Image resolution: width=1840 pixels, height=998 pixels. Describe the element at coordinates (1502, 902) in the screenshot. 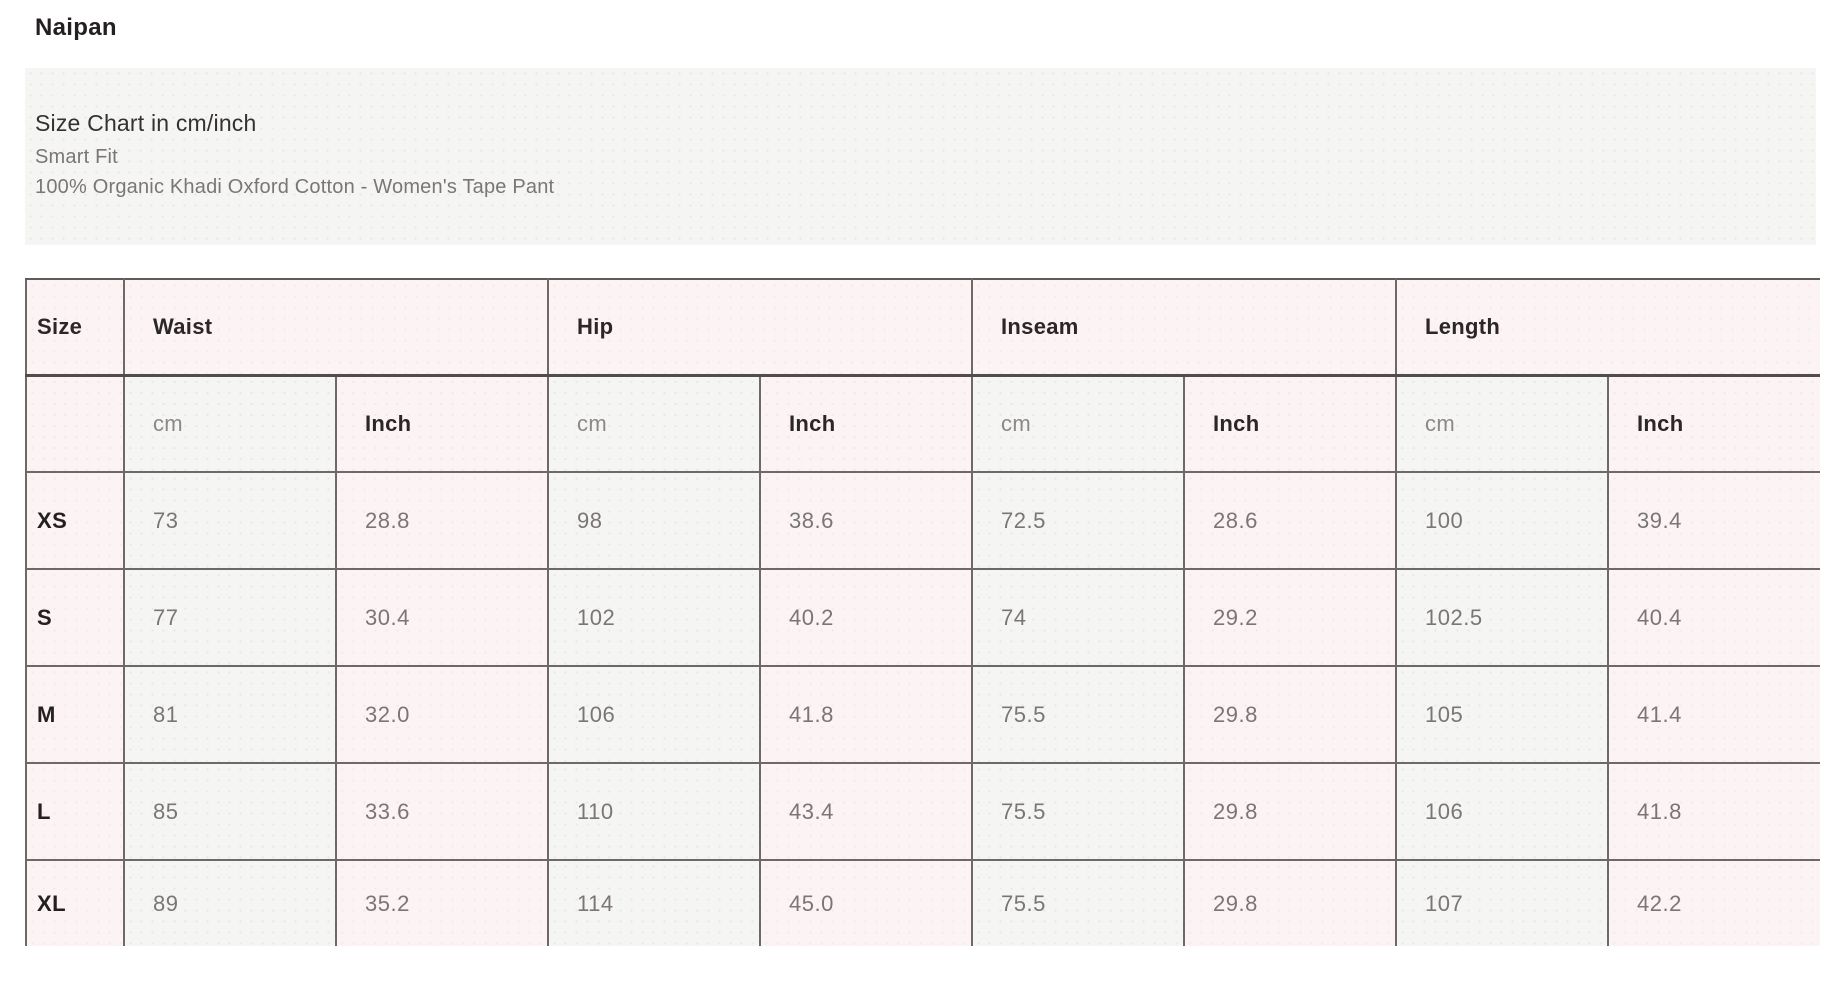

I see `value-cell: 107` at that location.